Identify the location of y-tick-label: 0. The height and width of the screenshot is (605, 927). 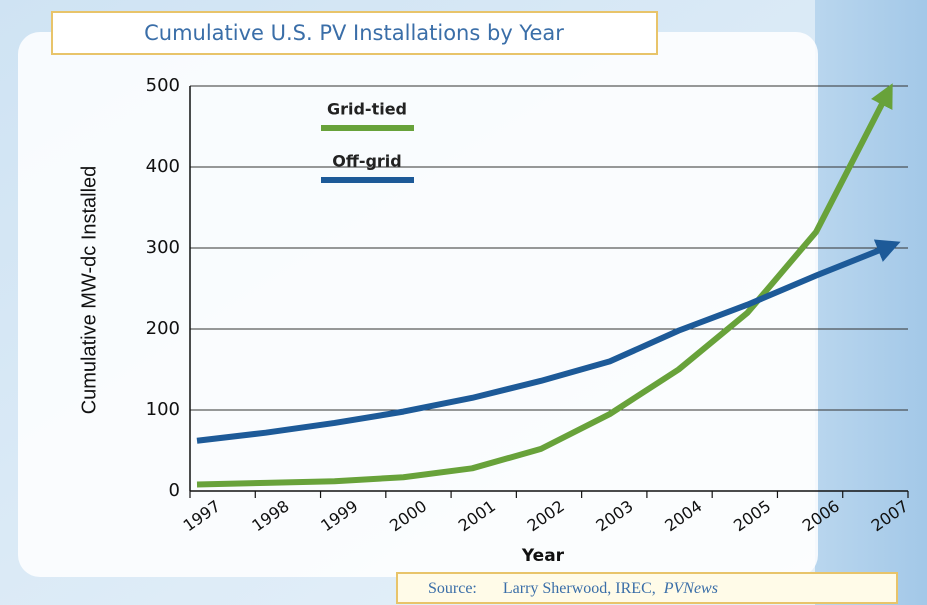
(174, 490).